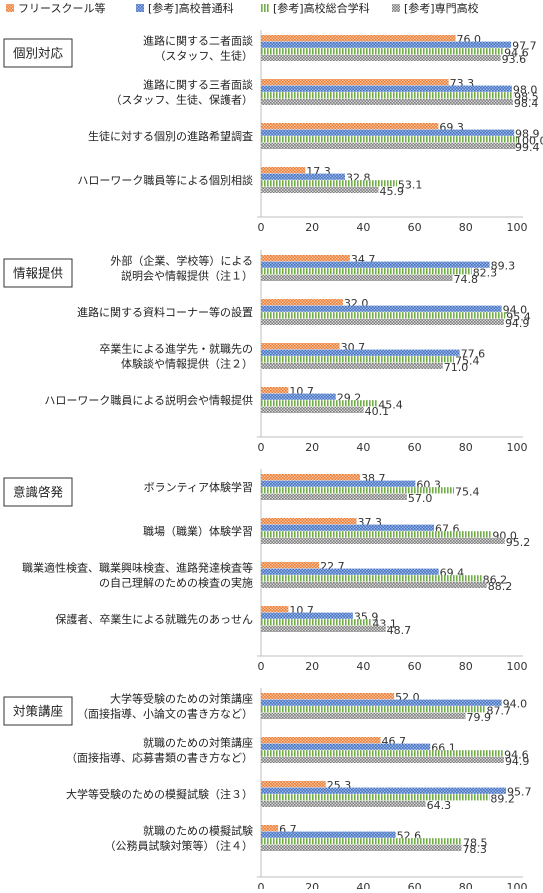 This screenshot has width=543, height=893. Describe the element at coordinates (527, 147) in the screenshot. I see `data-label-0-2-3: 99.4` at that location.